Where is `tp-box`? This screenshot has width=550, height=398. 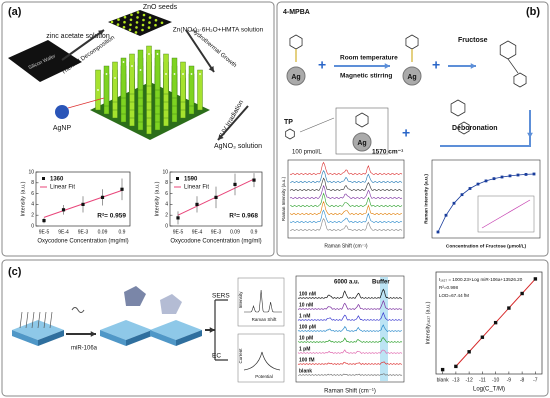 tp-box is located at coordinates (362, 131).